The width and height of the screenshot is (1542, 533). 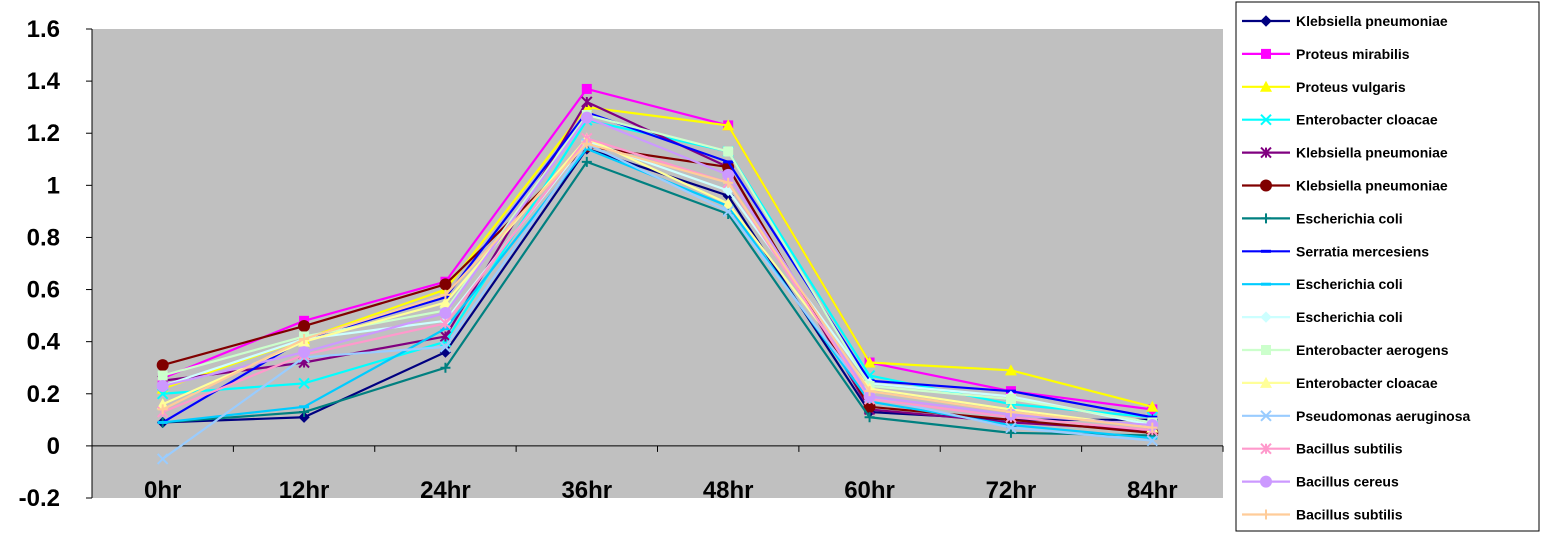 What do you see at coordinates (162, 490) in the screenshot?
I see `x-tick-label: 0hr` at bounding box center [162, 490].